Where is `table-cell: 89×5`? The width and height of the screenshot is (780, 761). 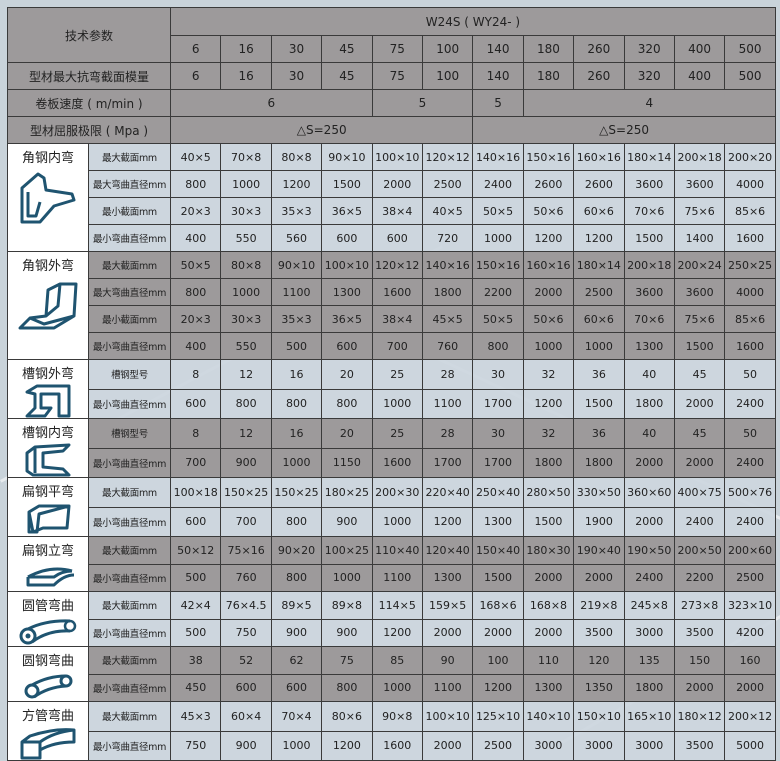 table-cell: 89×5 is located at coordinates (296, 605).